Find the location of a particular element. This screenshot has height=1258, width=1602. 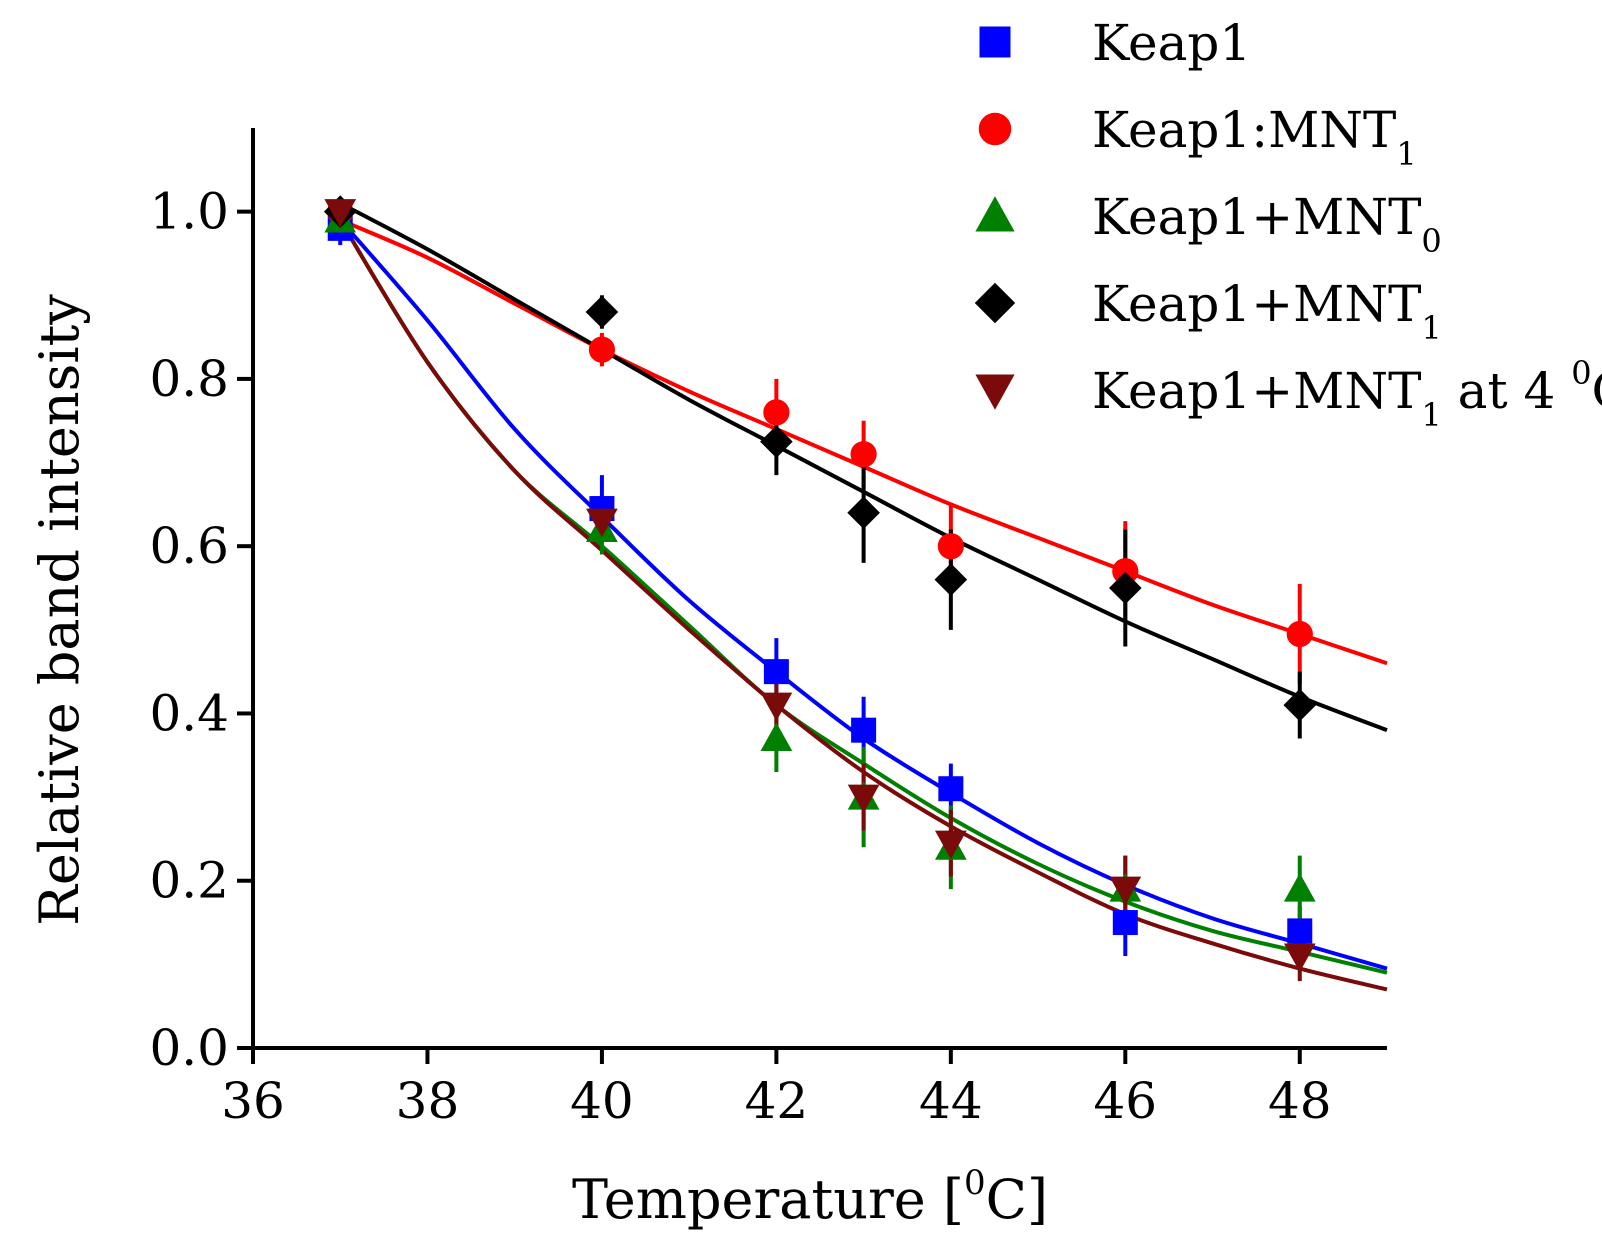

legend-label-main: Keap1:MNT is located at coordinates (1244, 130).